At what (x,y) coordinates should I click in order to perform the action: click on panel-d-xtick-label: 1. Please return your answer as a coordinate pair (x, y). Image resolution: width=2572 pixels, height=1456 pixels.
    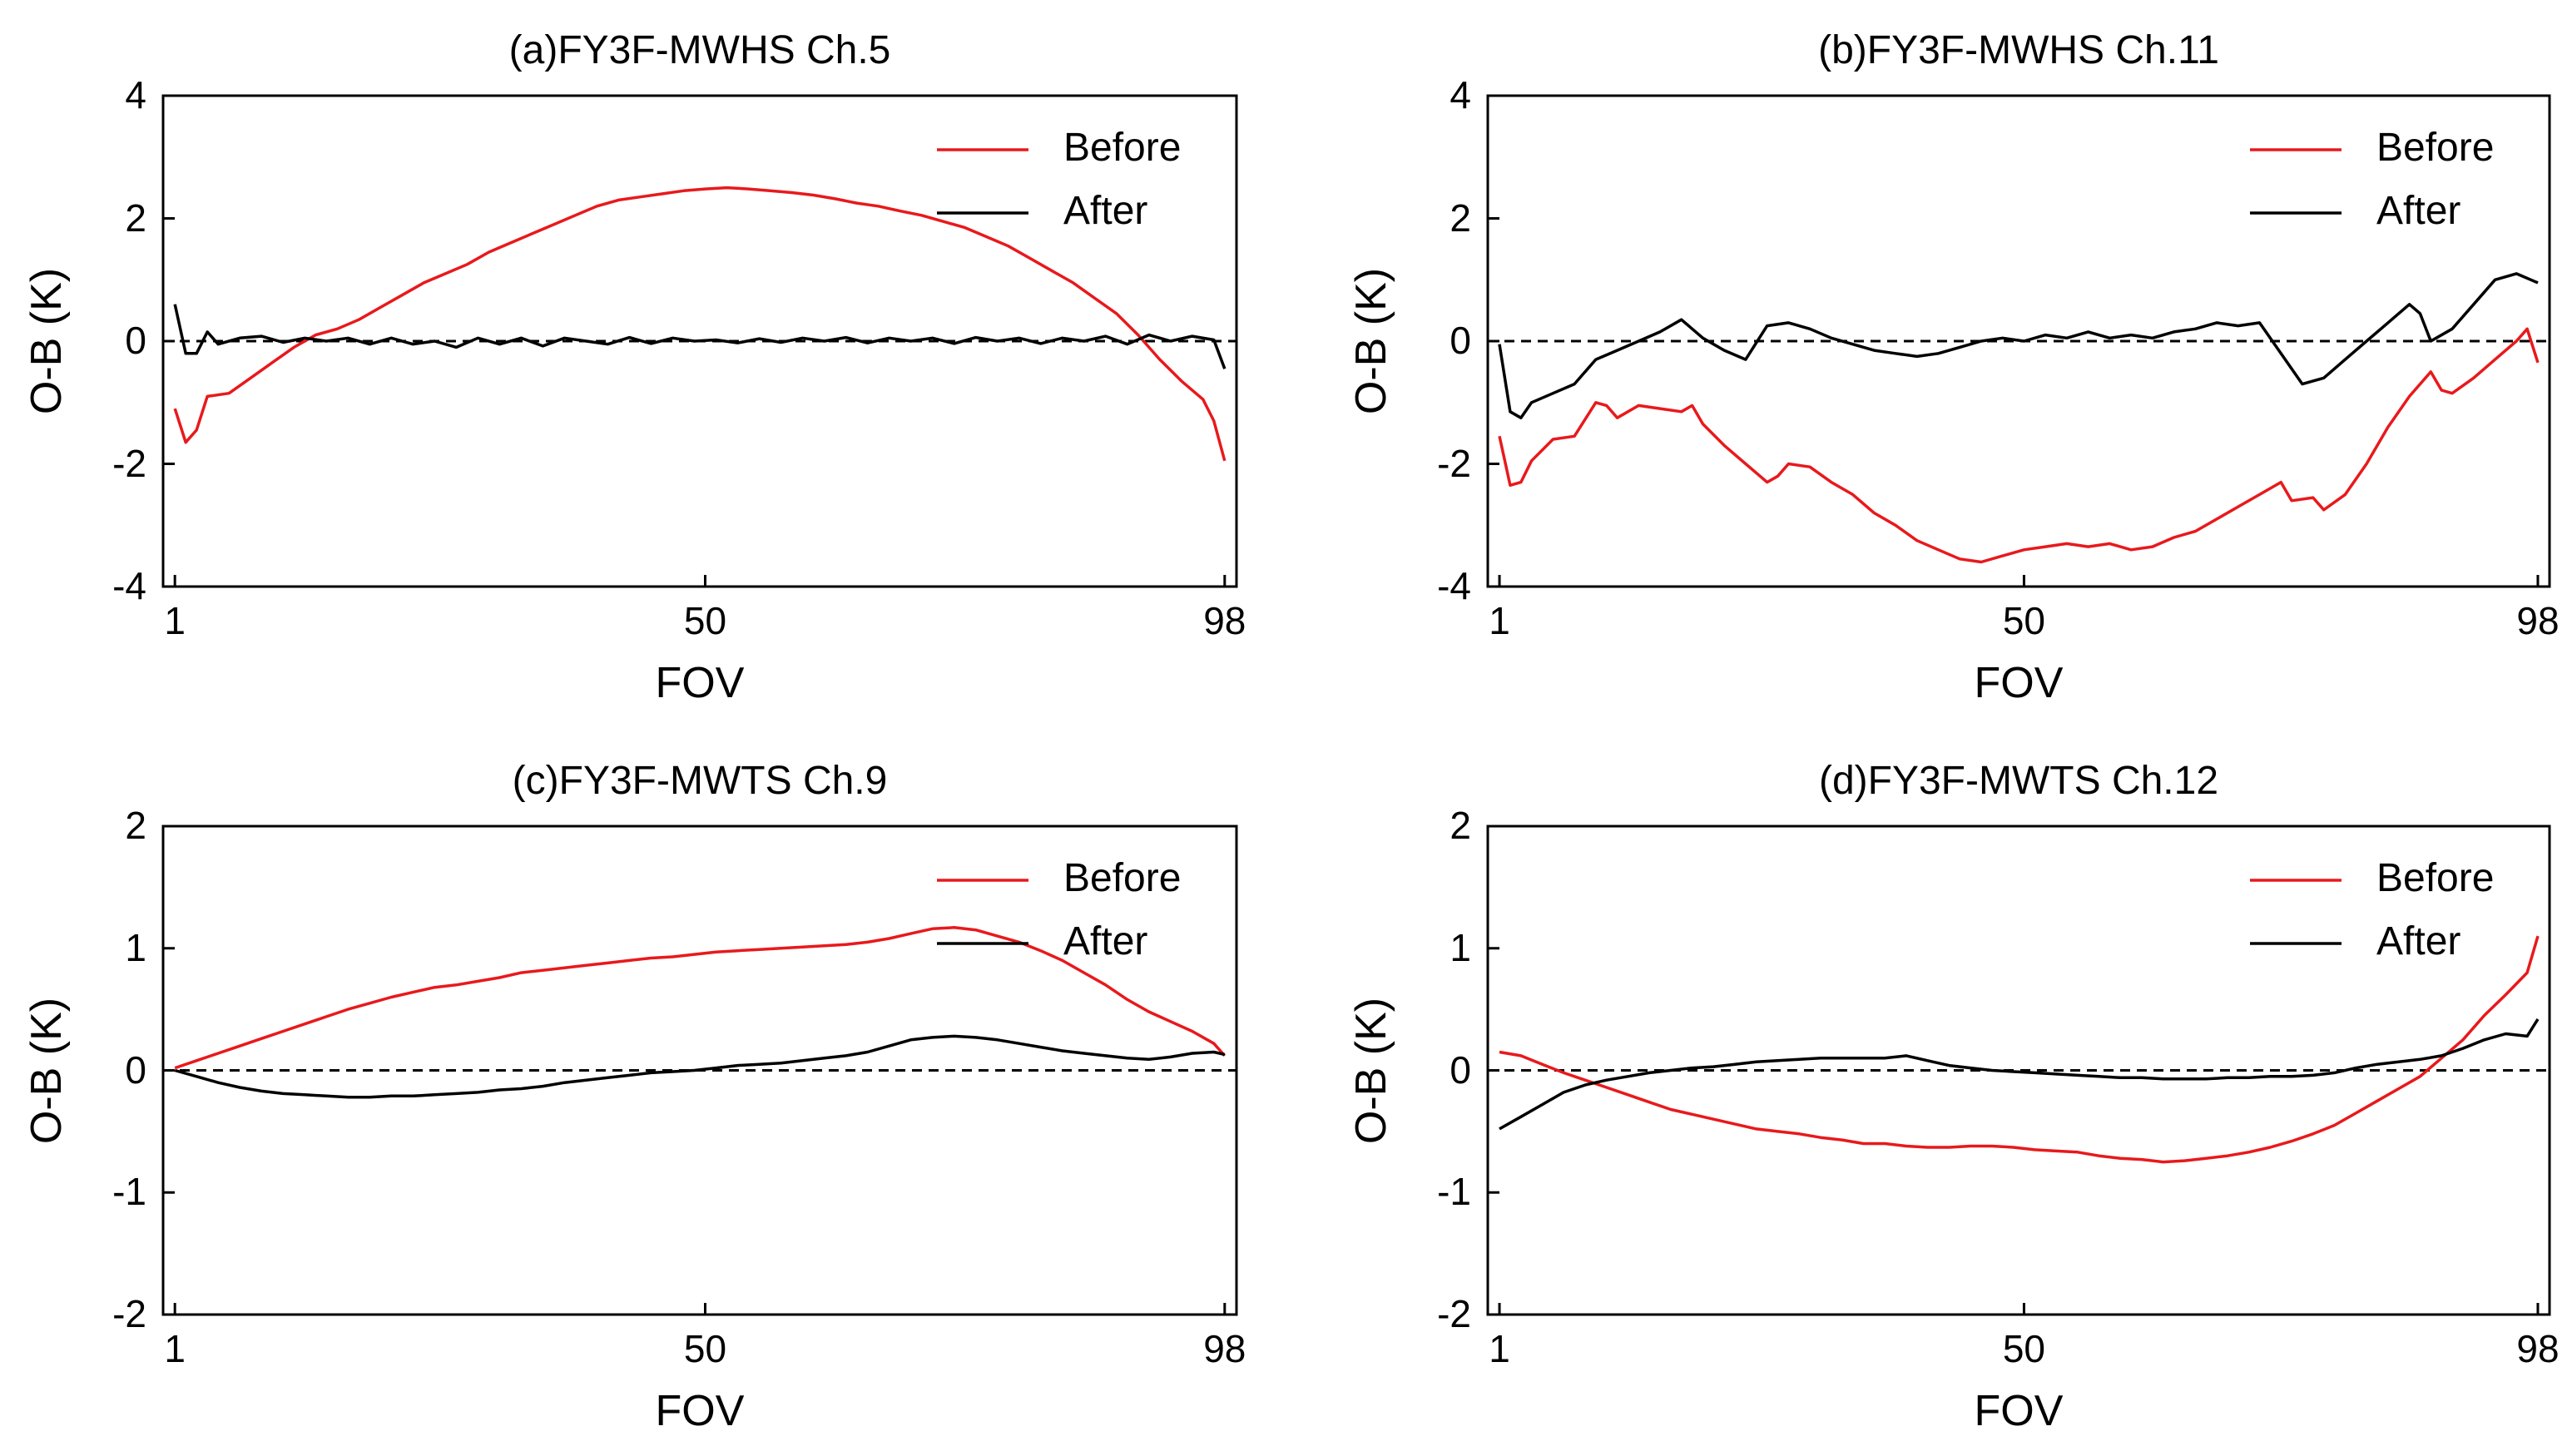
    Looking at the image, I should click on (1499, 1348).